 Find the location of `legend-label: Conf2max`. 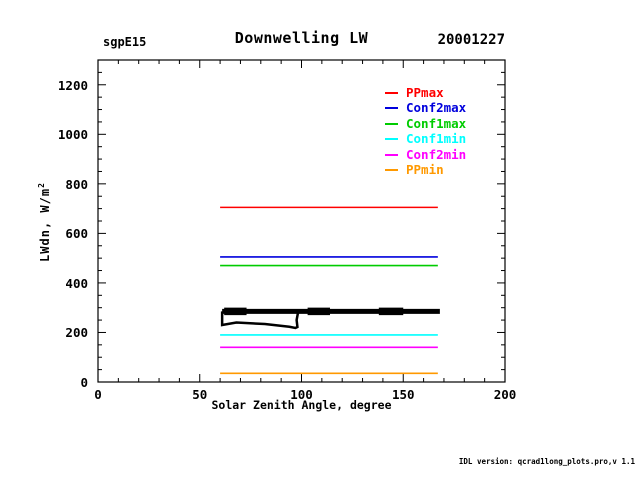

legend-label: Conf2max is located at coordinates (436, 108).